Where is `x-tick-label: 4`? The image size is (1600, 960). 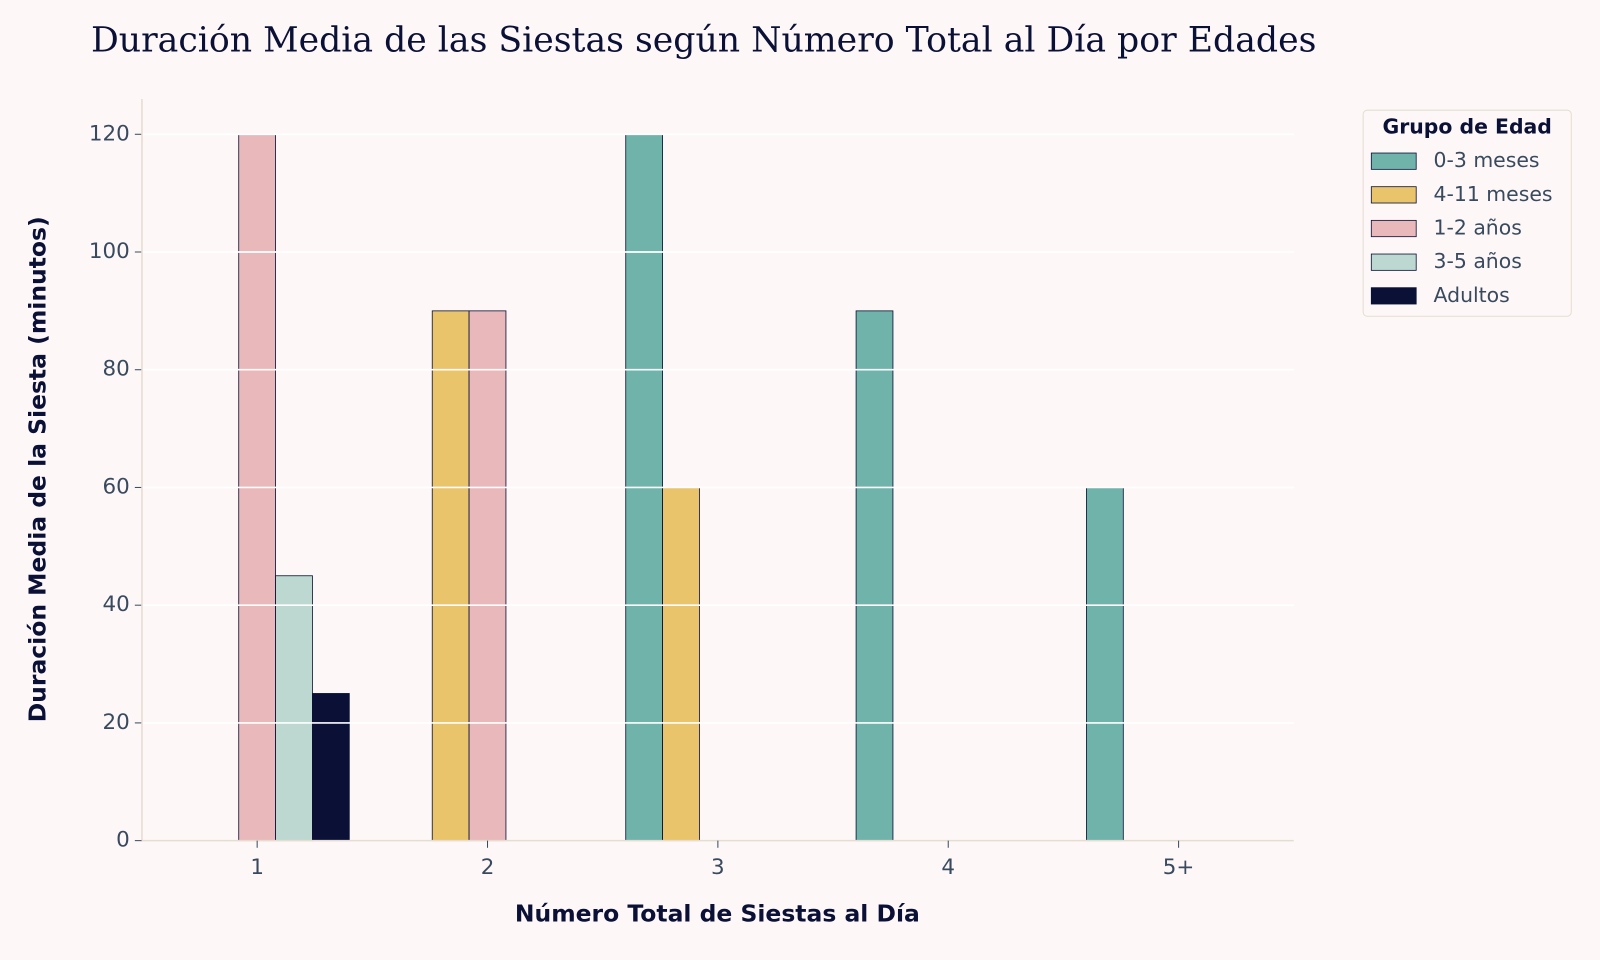
x-tick-label: 4 is located at coordinates (948, 867).